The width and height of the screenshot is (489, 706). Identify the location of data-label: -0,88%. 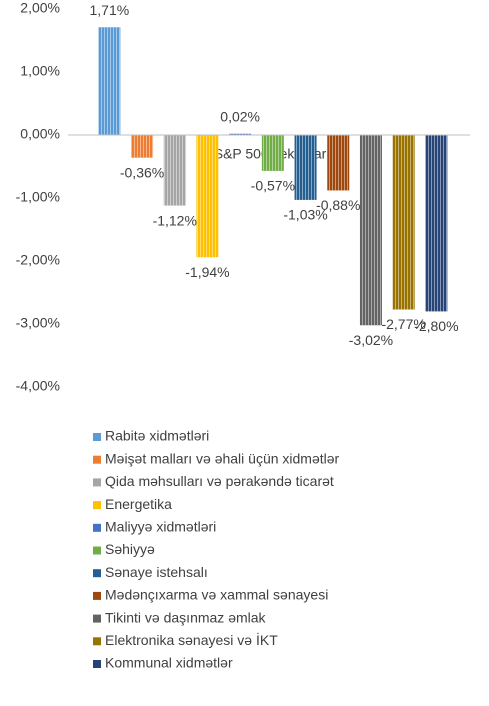
(338, 205).